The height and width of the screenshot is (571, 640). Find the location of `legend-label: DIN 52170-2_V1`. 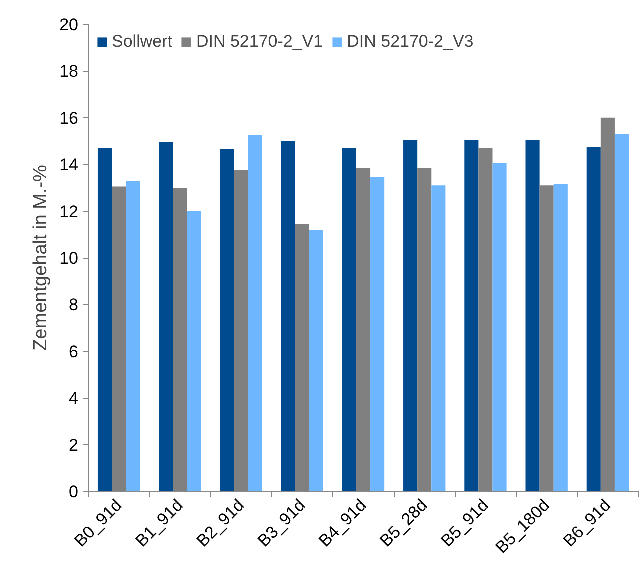

legend-label: DIN 52170-2_V1 is located at coordinates (260, 42).